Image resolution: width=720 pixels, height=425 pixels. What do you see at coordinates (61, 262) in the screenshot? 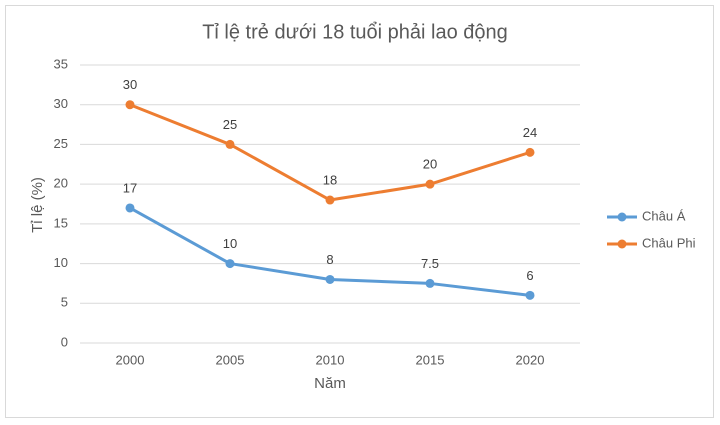
I see `y-tick-label: 10` at bounding box center [61, 262].